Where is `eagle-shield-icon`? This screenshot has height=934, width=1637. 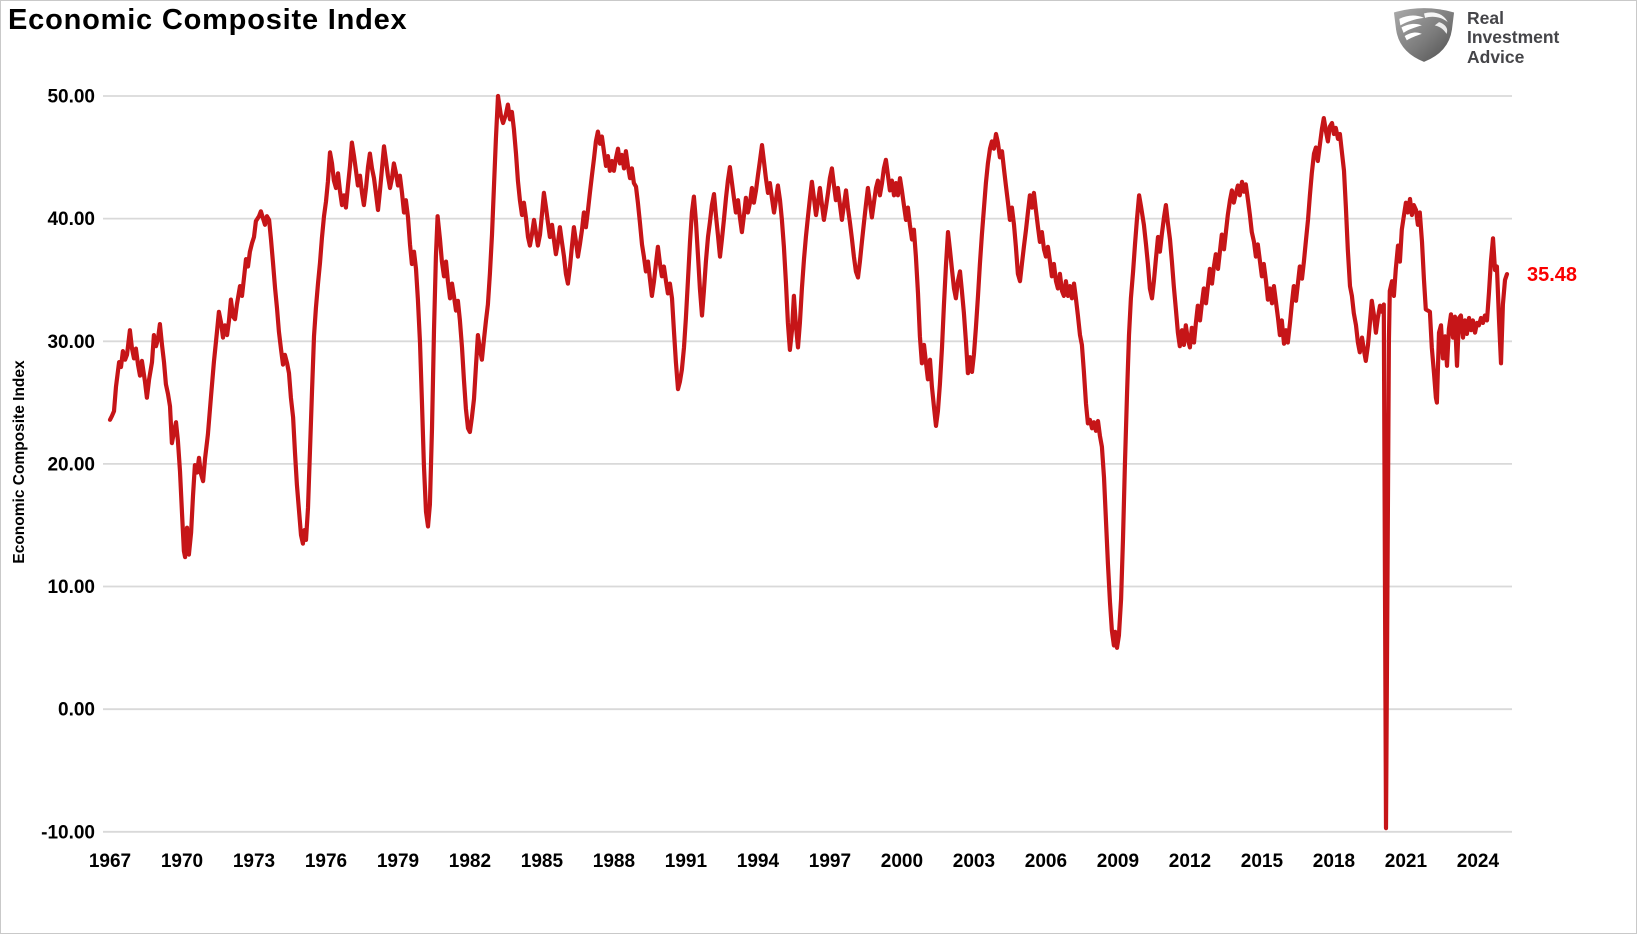
eagle-shield-icon is located at coordinates (1424, 35).